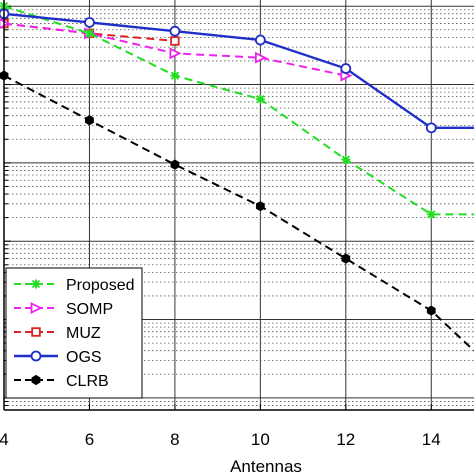 This screenshot has height=474, width=474. I want to click on legend-label: Proposed, so click(100, 285).